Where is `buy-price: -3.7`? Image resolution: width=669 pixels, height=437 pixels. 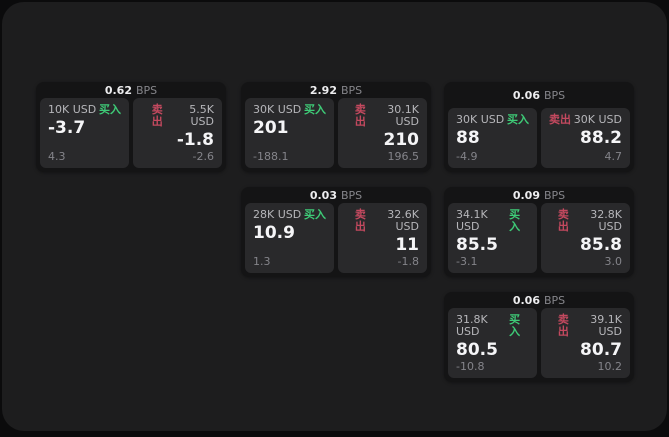
buy-price: -3.7 is located at coordinates (67, 128).